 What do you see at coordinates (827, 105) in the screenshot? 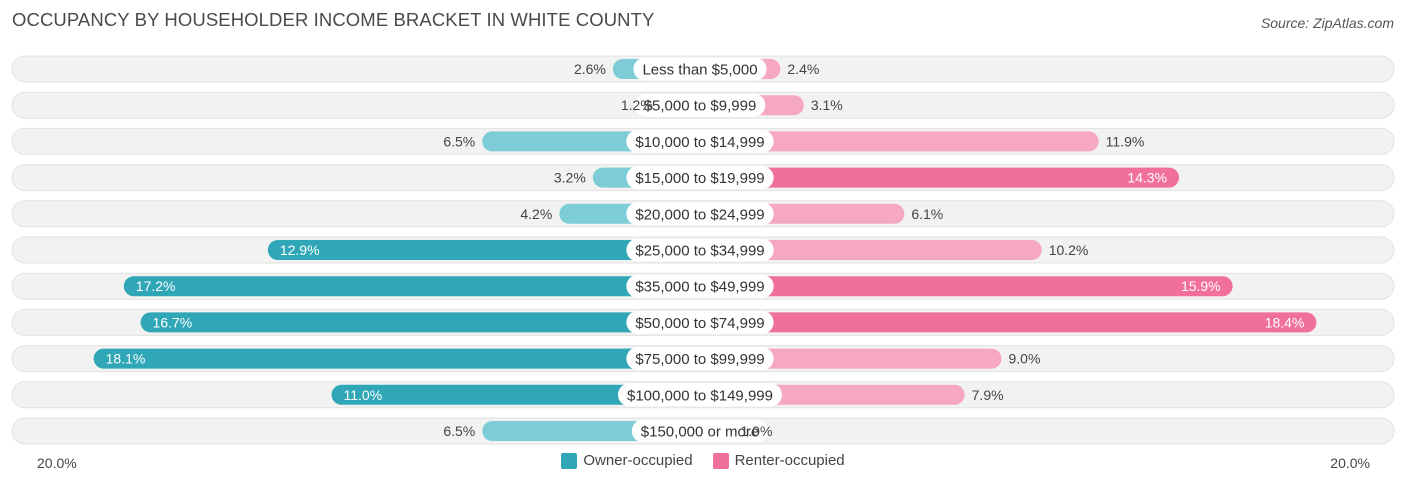
I see `renter-value-label: 3.1%` at bounding box center [827, 105].